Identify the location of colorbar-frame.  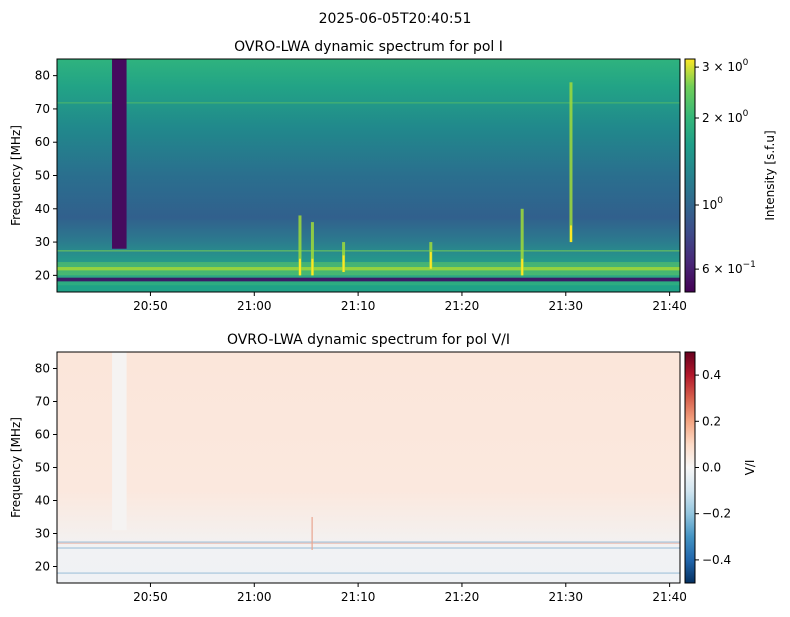
(690, 175).